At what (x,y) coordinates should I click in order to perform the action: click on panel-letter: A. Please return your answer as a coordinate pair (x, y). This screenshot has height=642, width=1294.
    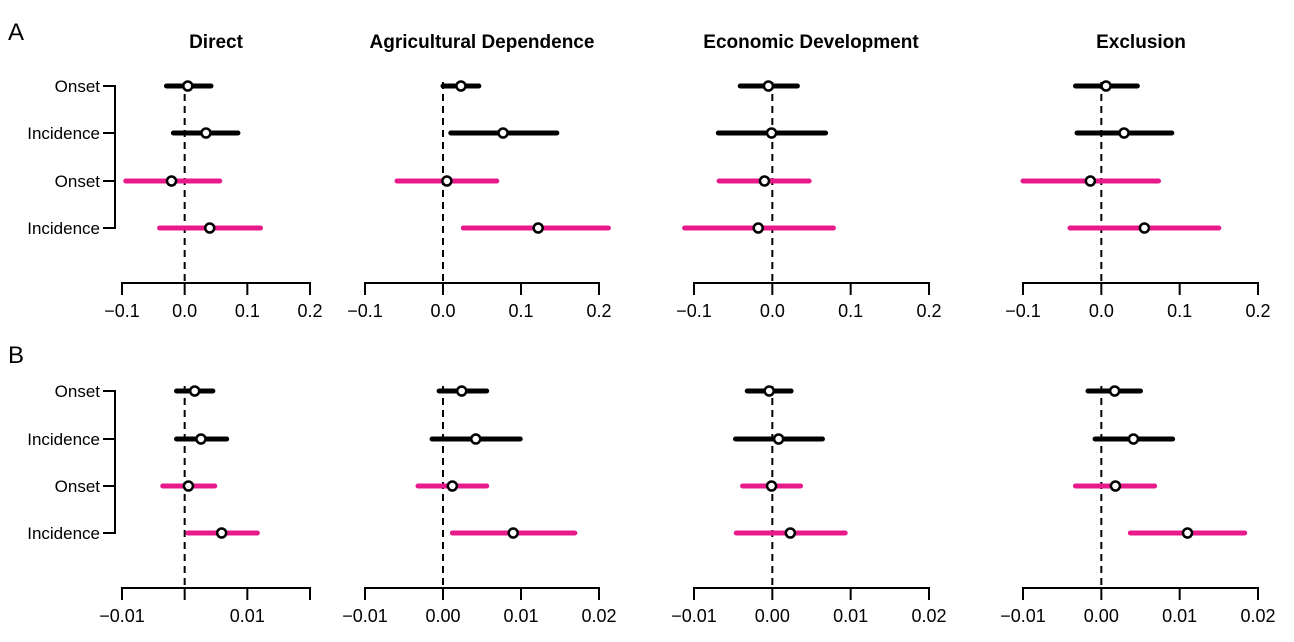
    Looking at the image, I should click on (16, 32).